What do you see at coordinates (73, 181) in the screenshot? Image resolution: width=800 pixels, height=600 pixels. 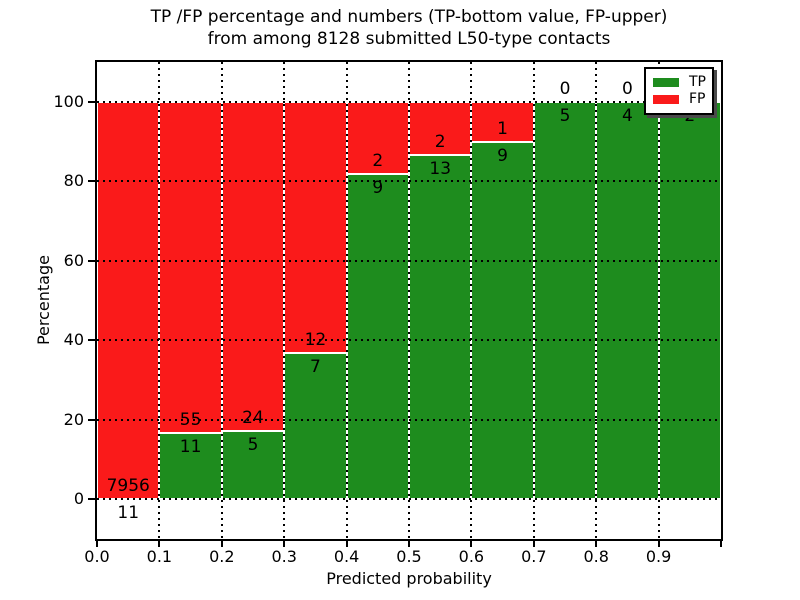 I see `y-tick-label: 80` at bounding box center [73, 181].